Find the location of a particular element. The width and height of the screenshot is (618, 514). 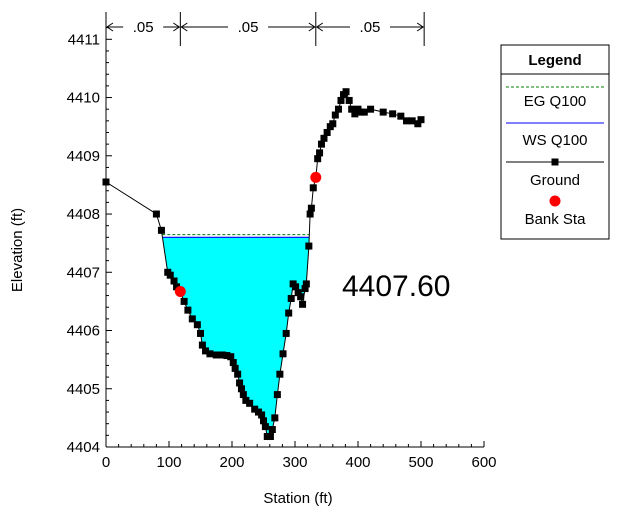

y-axis-title: Elevation (ft) is located at coordinates (17, 250).